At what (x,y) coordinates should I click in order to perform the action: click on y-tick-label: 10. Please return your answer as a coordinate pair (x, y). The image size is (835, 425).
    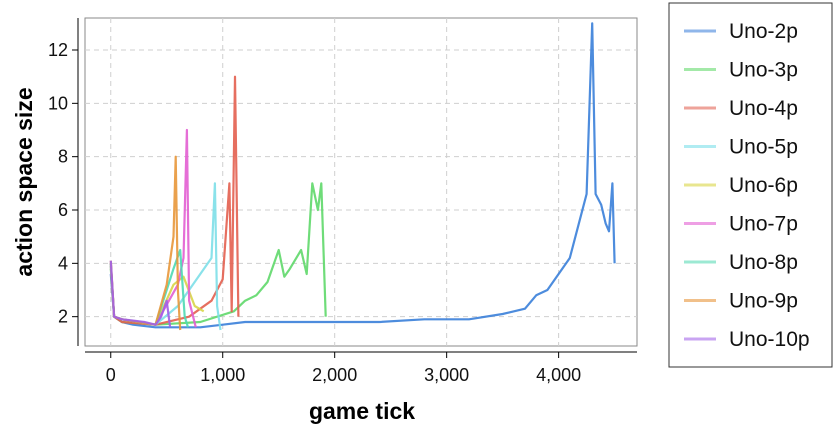
    Looking at the image, I should click on (58, 103).